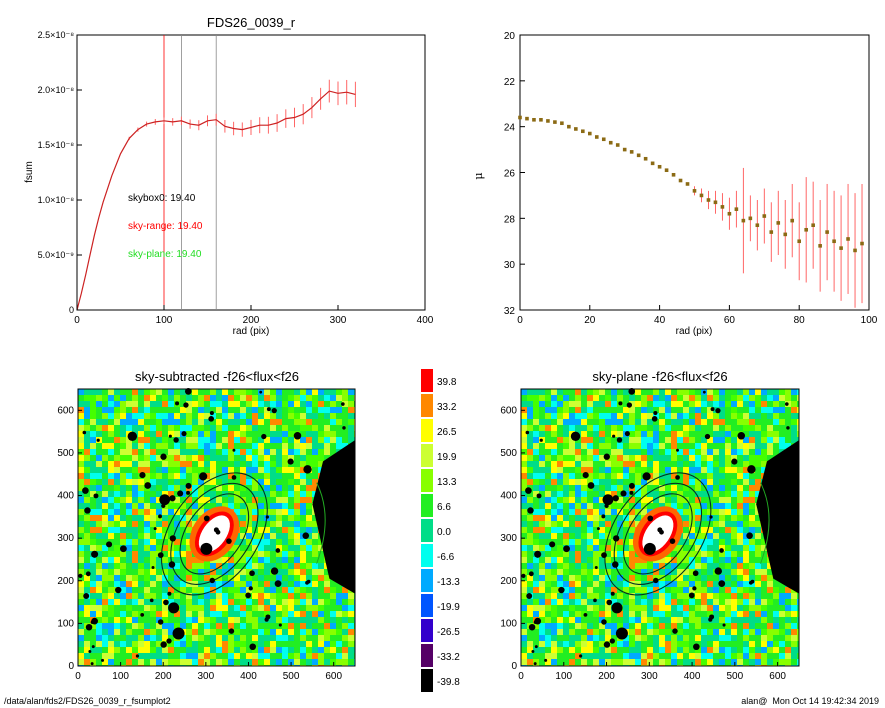  What do you see at coordinates (29, 172) in the screenshot?
I see `y-axis-label: fsum` at bounding box center [29, 172].